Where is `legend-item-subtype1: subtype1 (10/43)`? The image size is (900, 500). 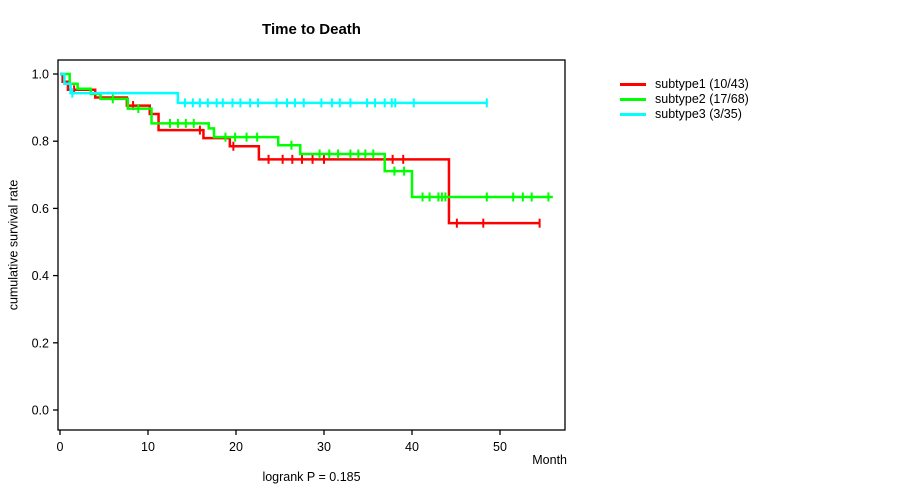
legend-item-subtype1: subtype1 (10/43) is located at coordinates (684, 84).